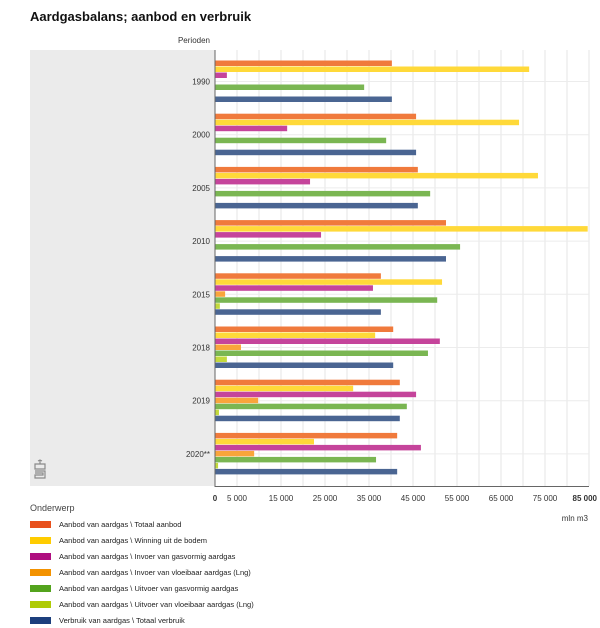 This screenshot has height=628, width=600. I want to click on legend-item: Aanbod van aardgas \ Totaal aanbod, so click(142, 524).